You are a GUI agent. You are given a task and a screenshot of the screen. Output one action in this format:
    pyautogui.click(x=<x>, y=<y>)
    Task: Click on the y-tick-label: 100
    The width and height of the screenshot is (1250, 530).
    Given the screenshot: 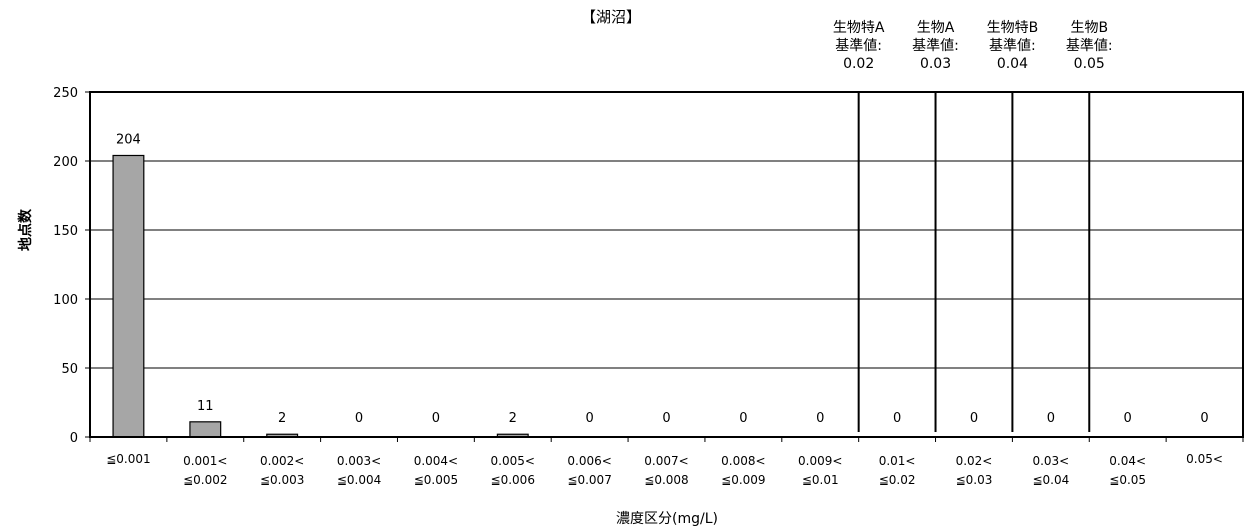 What is the action you would take?
    pyautogui.click(x=65, y=300)
    